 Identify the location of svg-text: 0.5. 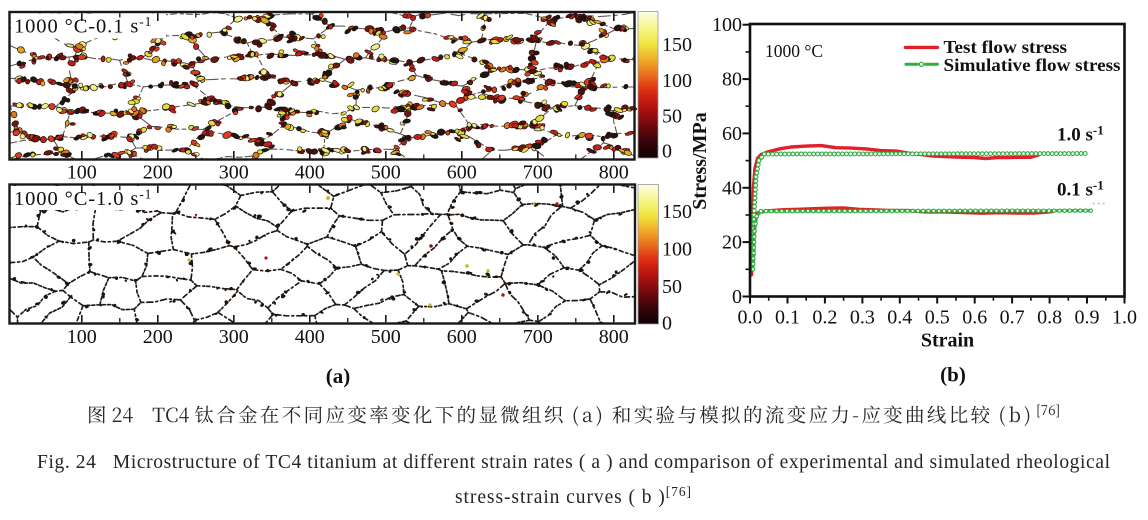
(937, 318).